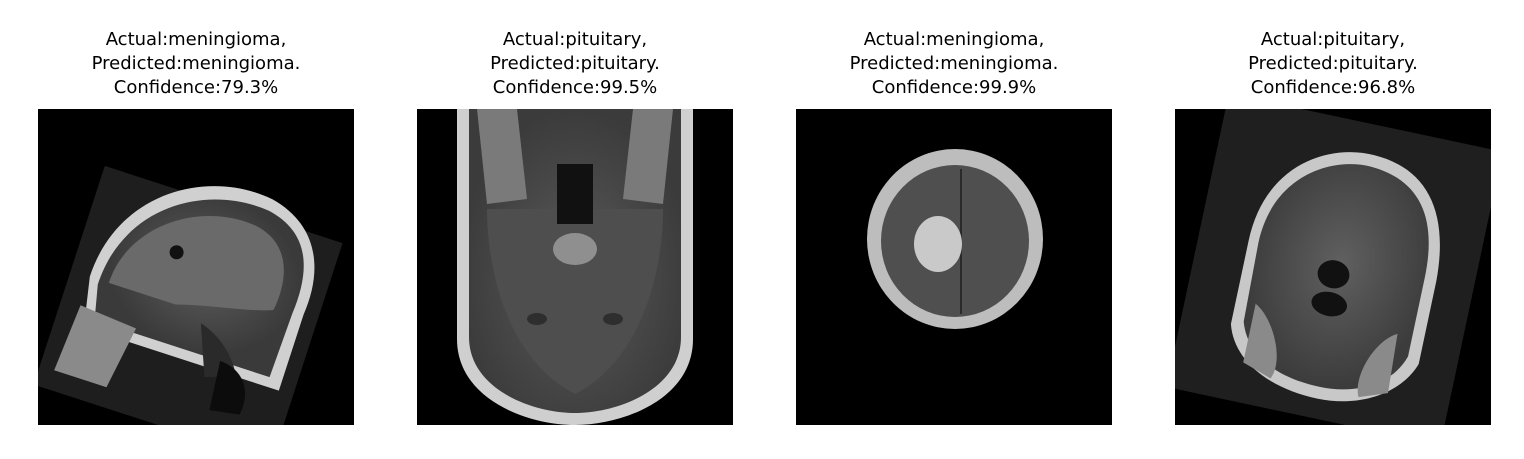 The height and width of the screenshot is (459, 1524). What do you see at coordinates (1333, 87) in the screenshot?
I see `confidence-label: Confidence:96.8%` at bounding box center [1333, 87].